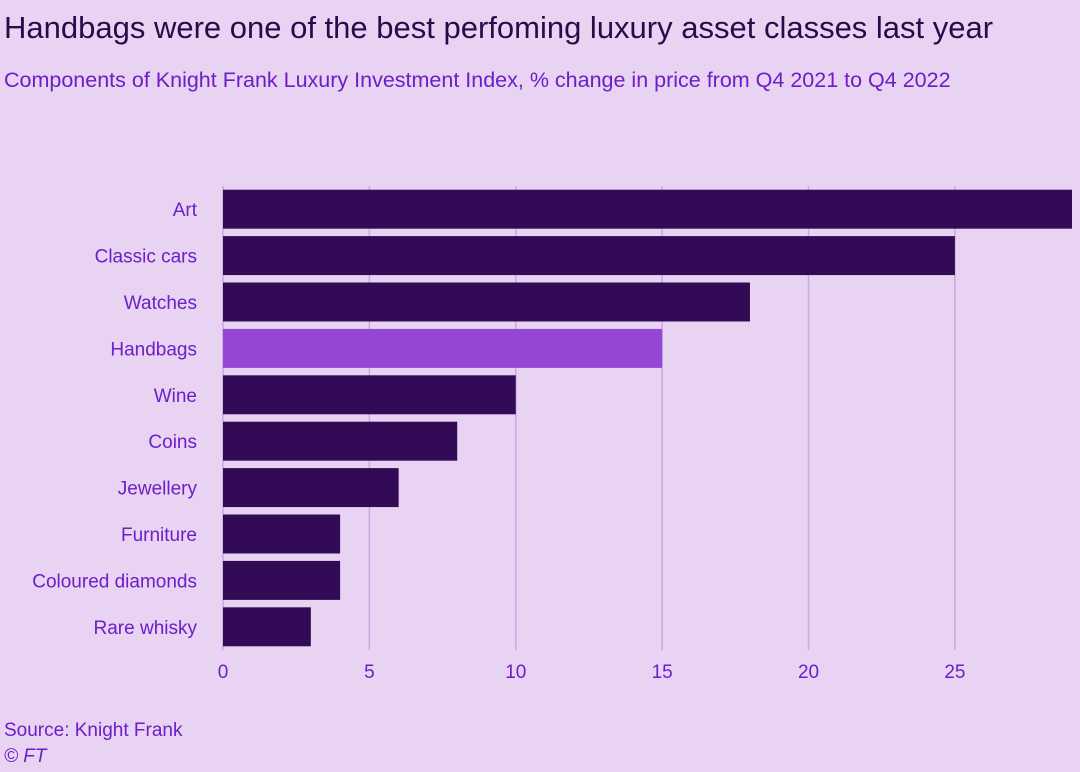 The height and width of the screenshot is (772, 1080). What do you see at coordinates (515, 672) in the screenshot?
I see `x-tick-label: 10` at bounding box center [515, 672].